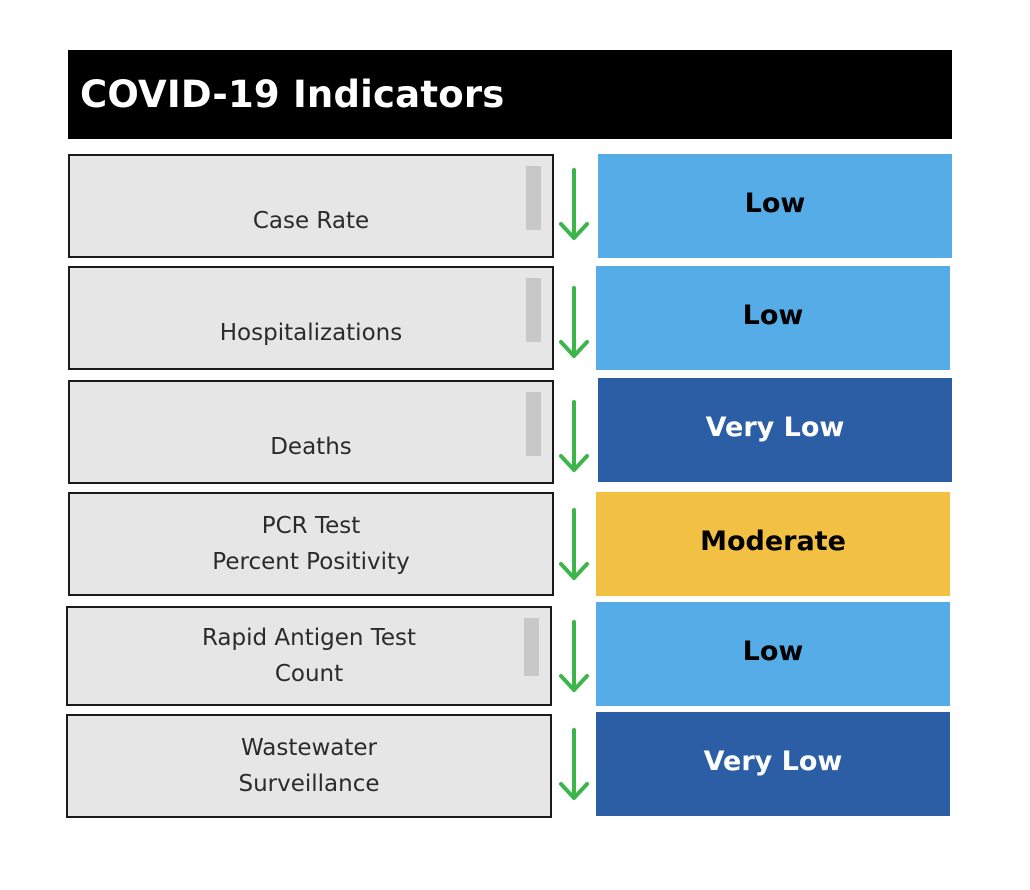  I want to click on page-title: COVID-19 Indicators, so click(292, 94).